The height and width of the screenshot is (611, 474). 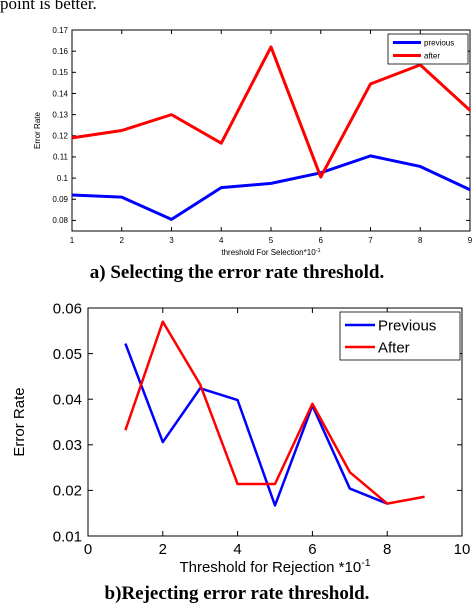 What do you see at coordinates (60, 199) in the screenshot?
I see `y-tick-label: 0.09` at bounding box center [60, 199].